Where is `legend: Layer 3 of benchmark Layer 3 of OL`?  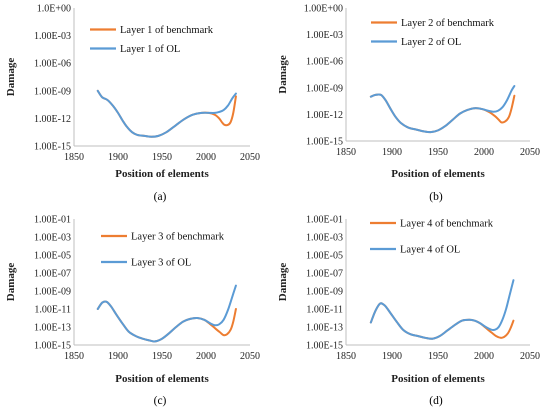
legend: Layer 3 of benchmark Layer 3 of OL is located at coordinates (173, 249).